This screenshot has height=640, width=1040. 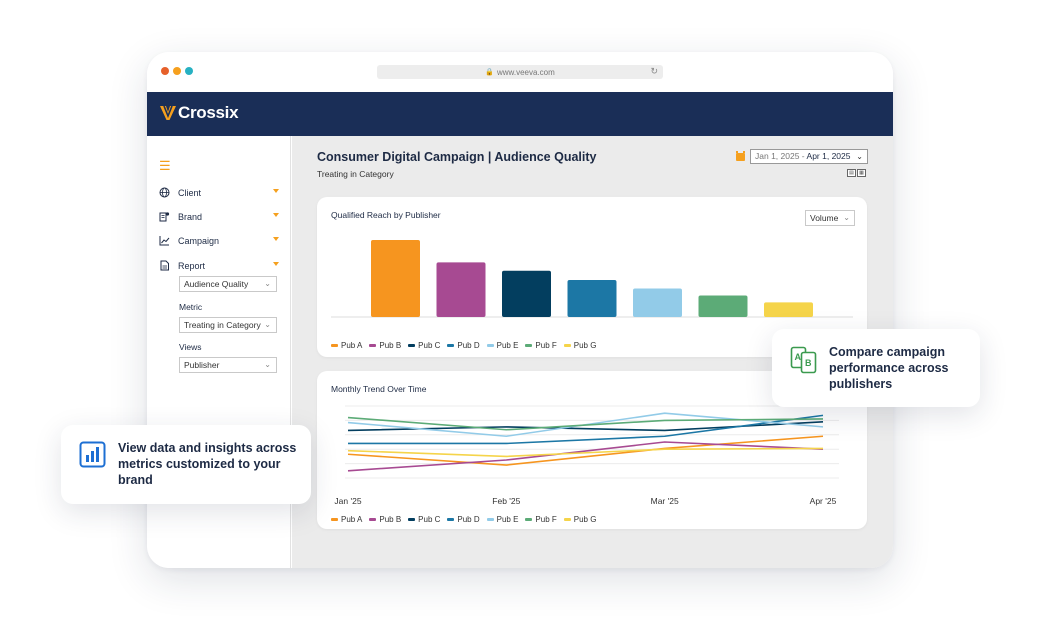 I want to click on close-dot, so click(x=165, y=71).